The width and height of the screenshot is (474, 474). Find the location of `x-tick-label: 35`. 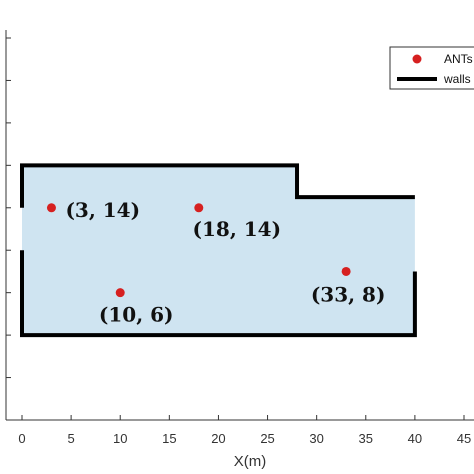

x-tick-label: 35 is located at coordinates (366, 438).